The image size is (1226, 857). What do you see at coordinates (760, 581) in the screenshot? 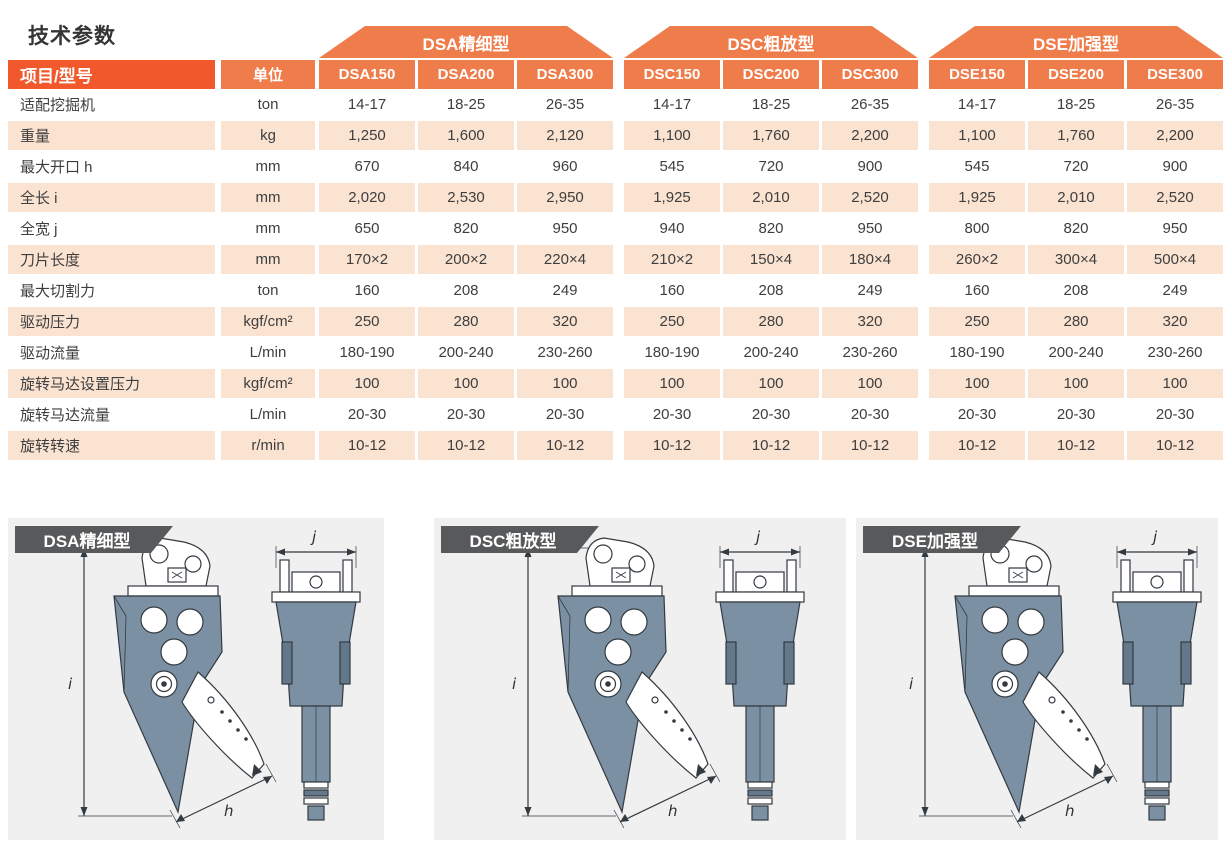
I see `front-view-bracket` at bounding box center [760, 581].